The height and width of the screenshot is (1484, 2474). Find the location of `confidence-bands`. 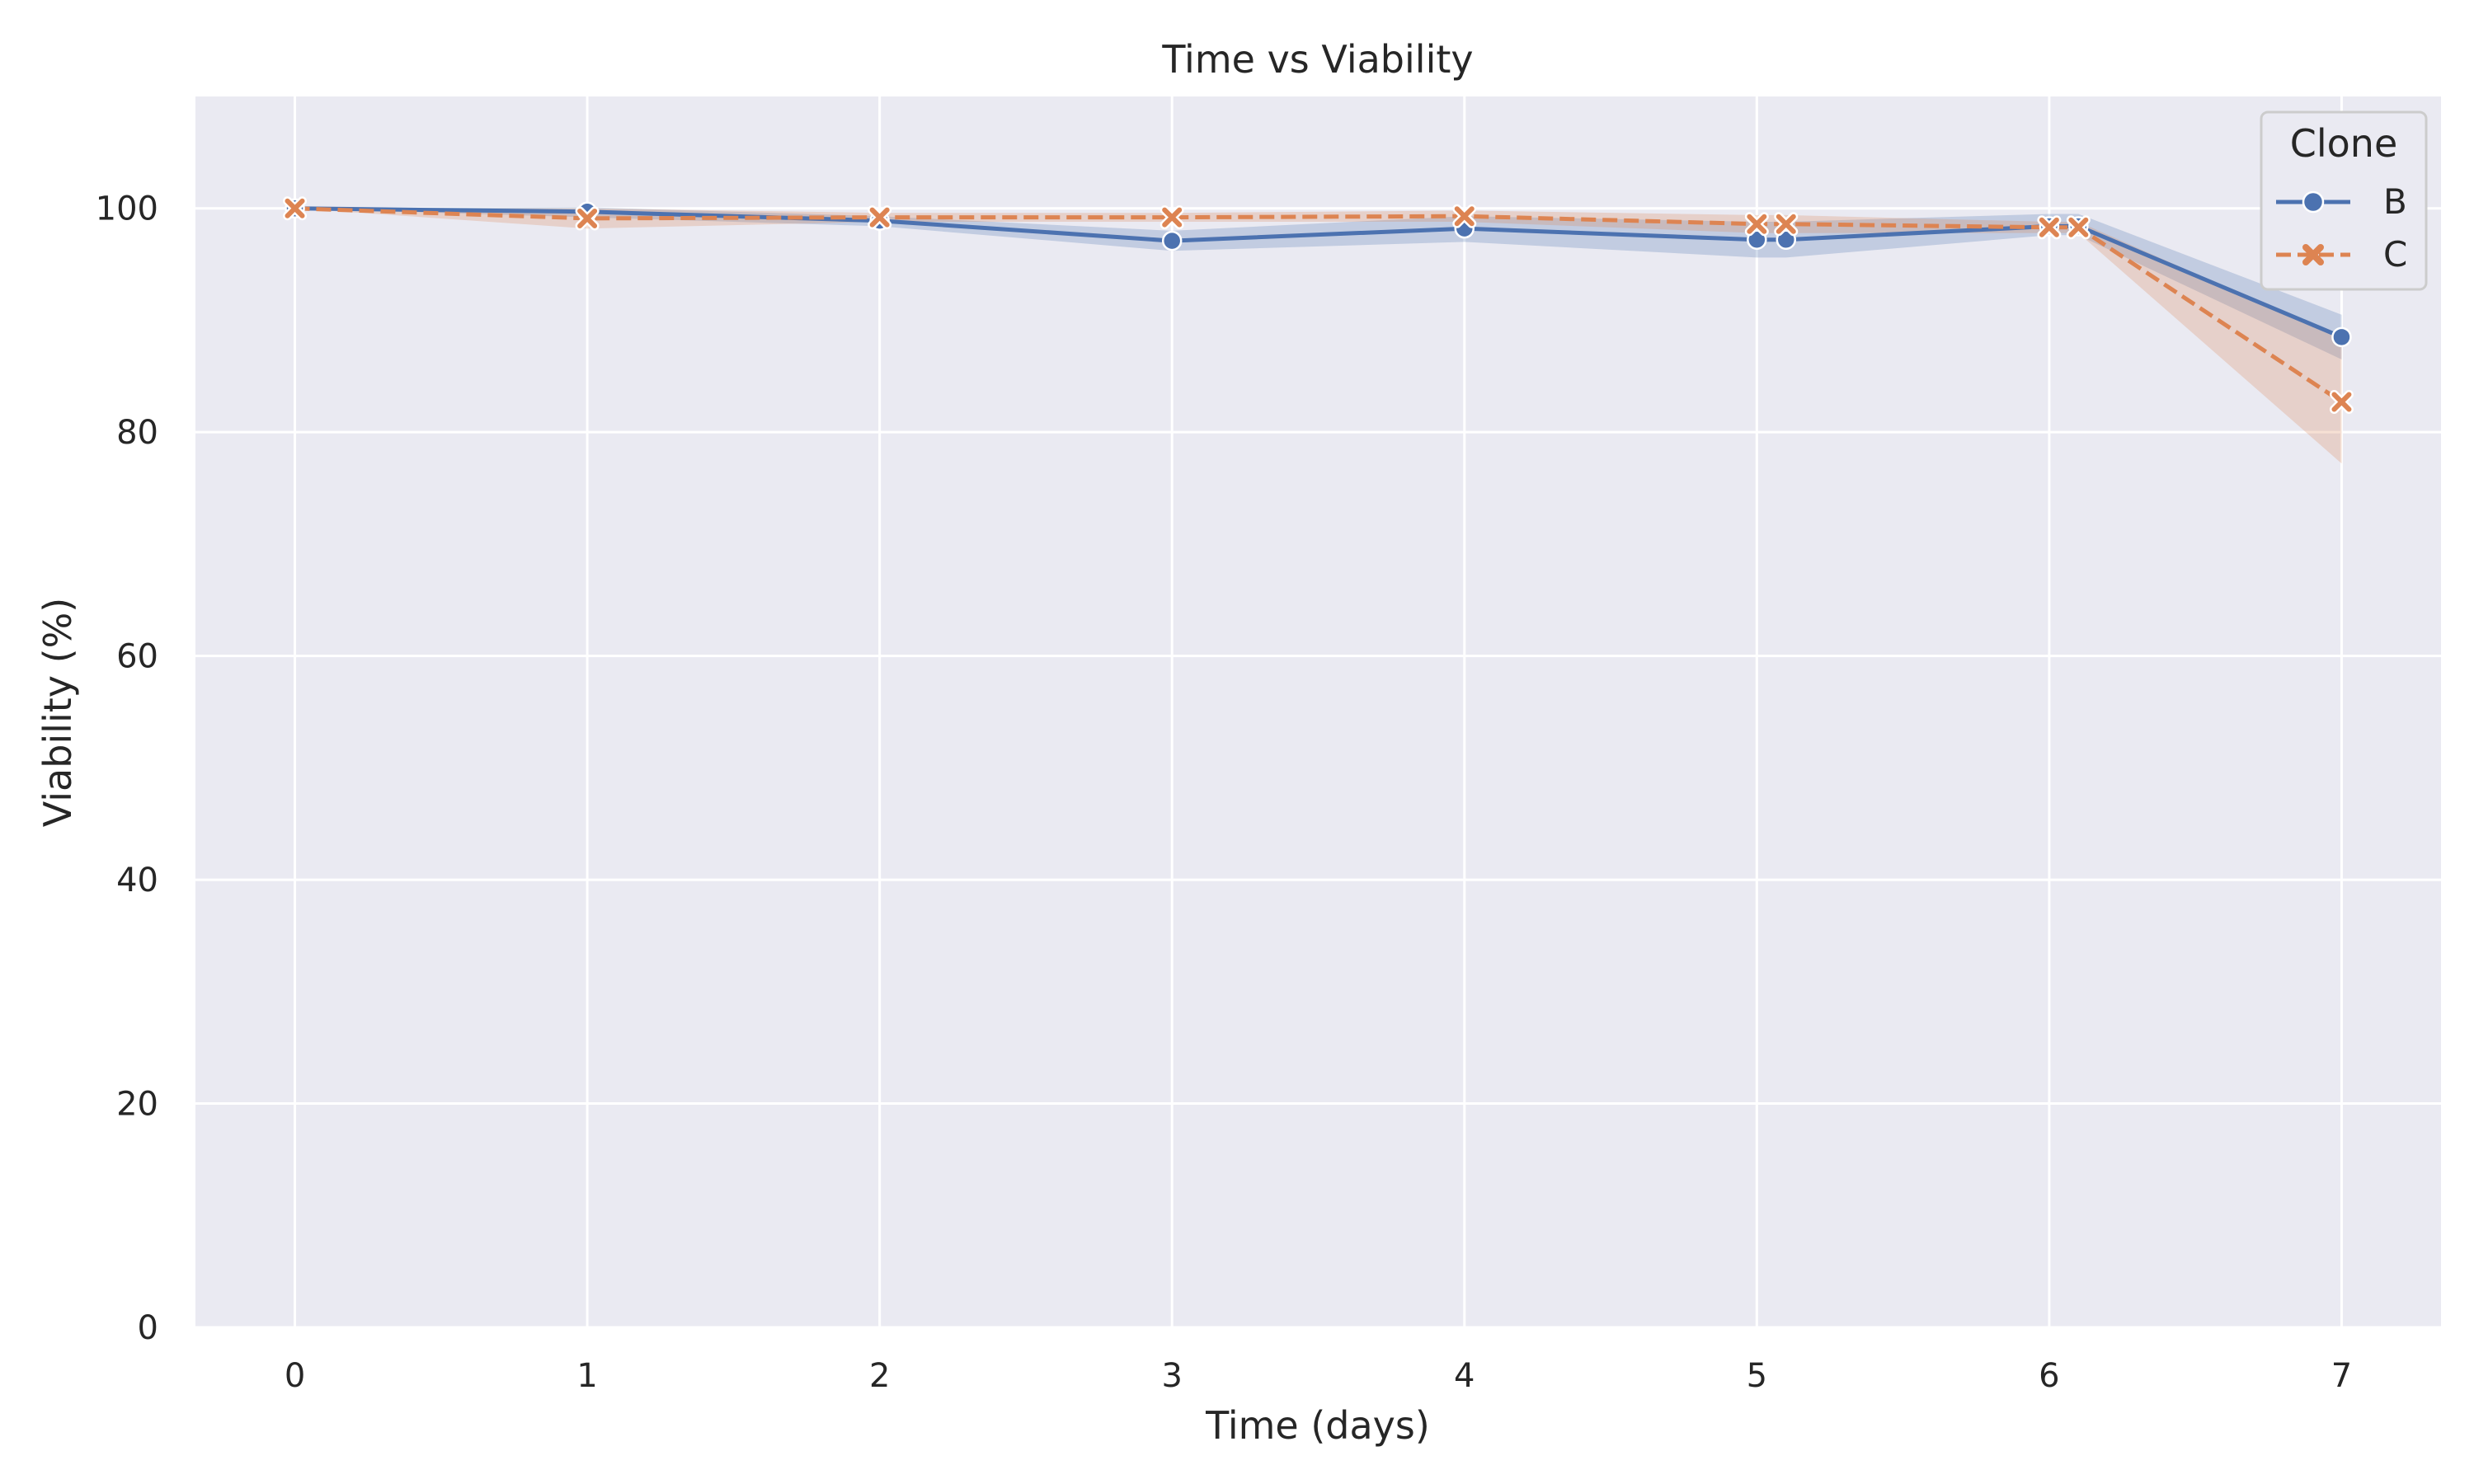

confidence-bands is located at coordinates (1318, 335).